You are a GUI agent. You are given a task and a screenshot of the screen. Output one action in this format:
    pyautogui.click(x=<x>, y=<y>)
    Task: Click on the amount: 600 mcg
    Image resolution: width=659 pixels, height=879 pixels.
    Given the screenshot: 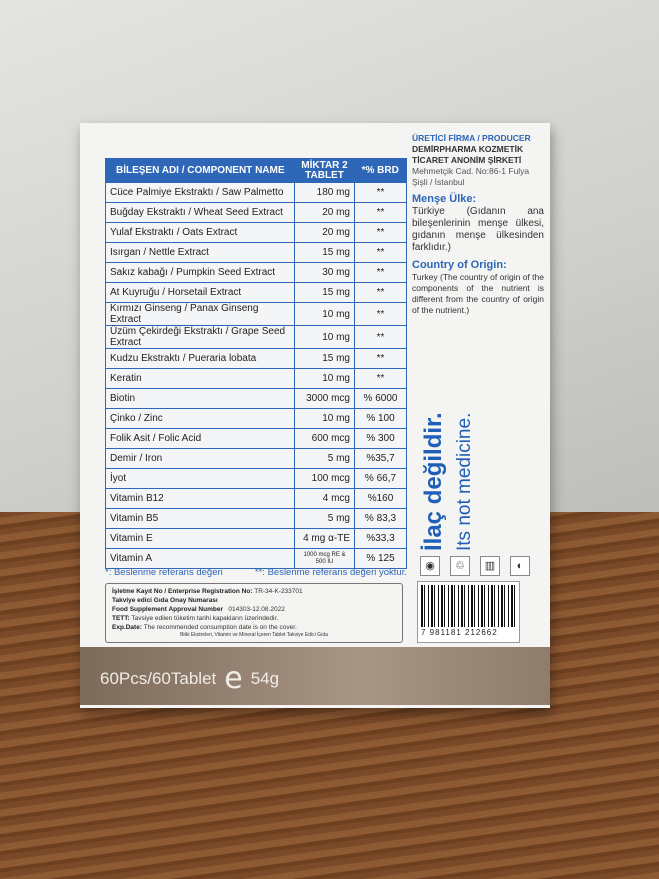 What is the action you would take?
    pyautogui.click(x=324, y=438)
    